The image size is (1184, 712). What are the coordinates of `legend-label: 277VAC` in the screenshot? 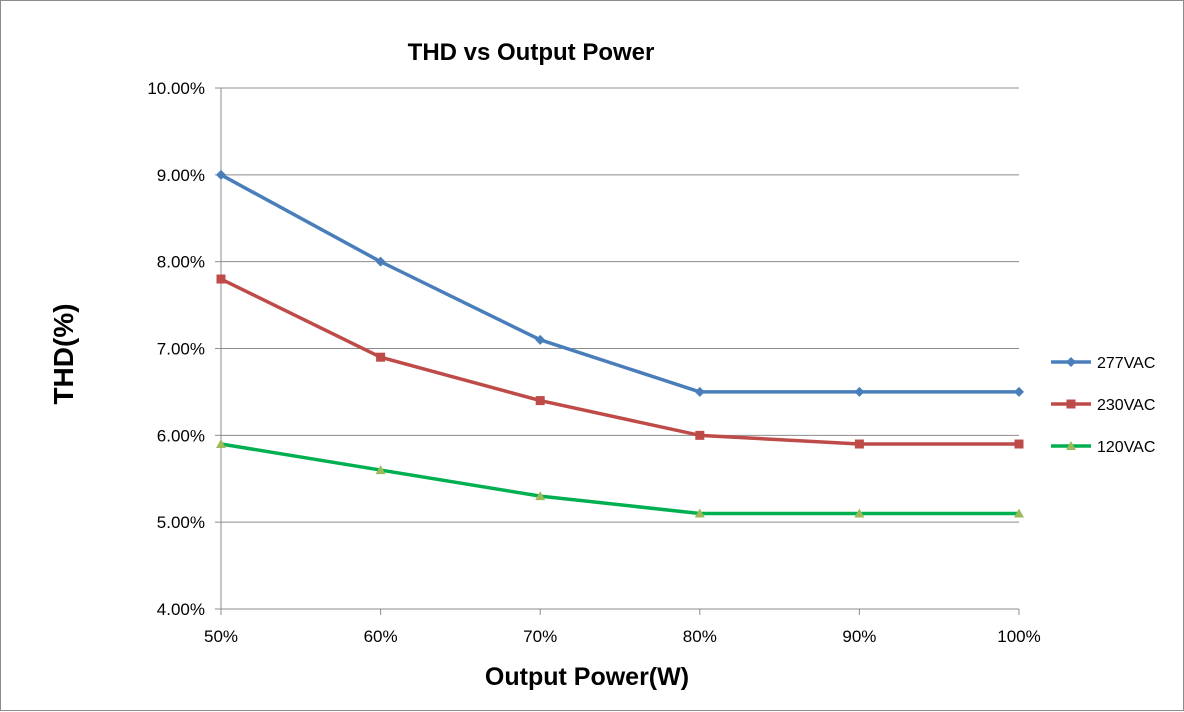 It's located at (1126, 363).